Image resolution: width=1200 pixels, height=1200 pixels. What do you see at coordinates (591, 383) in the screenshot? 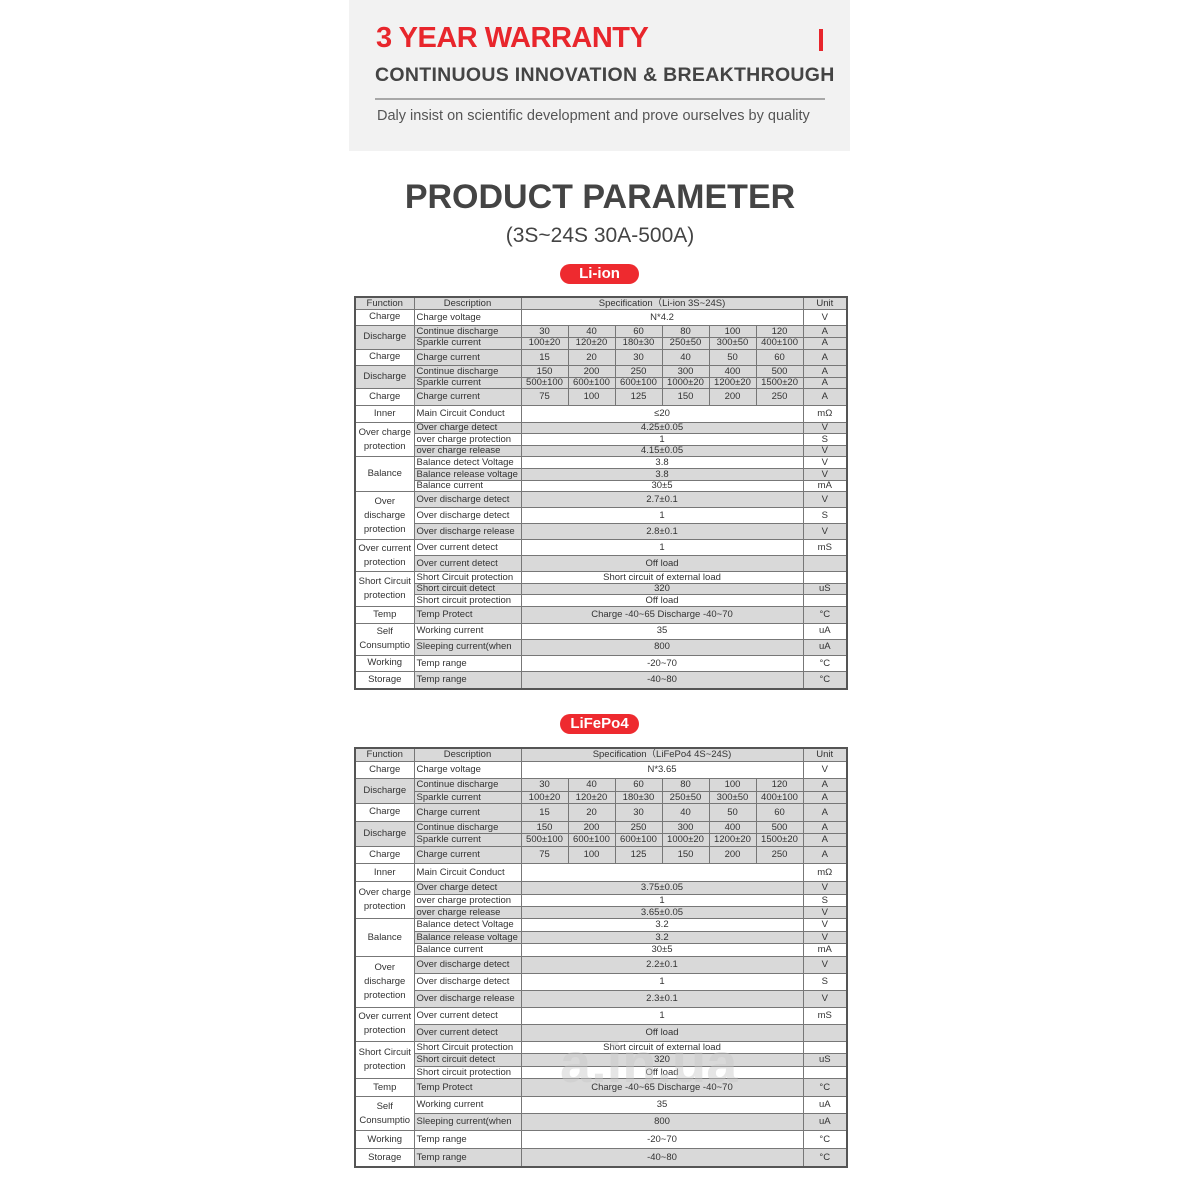
I see `spec-value: 600±100` at bounding box center [591, 383].